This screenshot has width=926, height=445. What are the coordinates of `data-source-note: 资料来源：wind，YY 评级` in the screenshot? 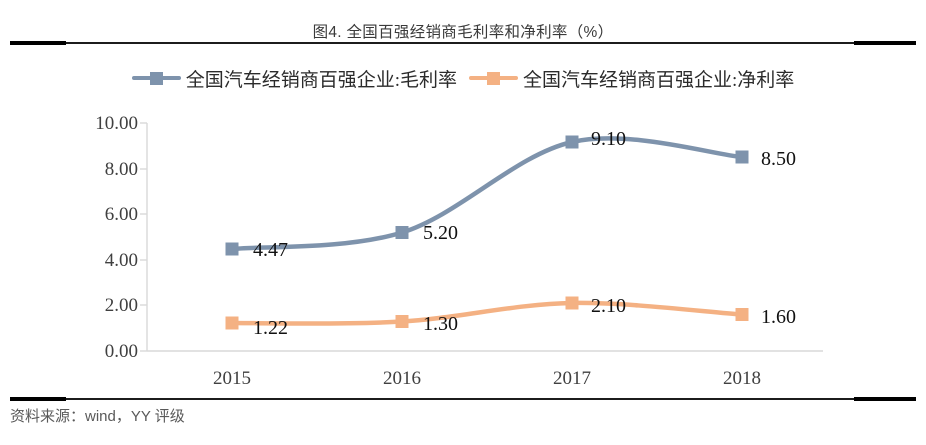 It's located at (97, 416).